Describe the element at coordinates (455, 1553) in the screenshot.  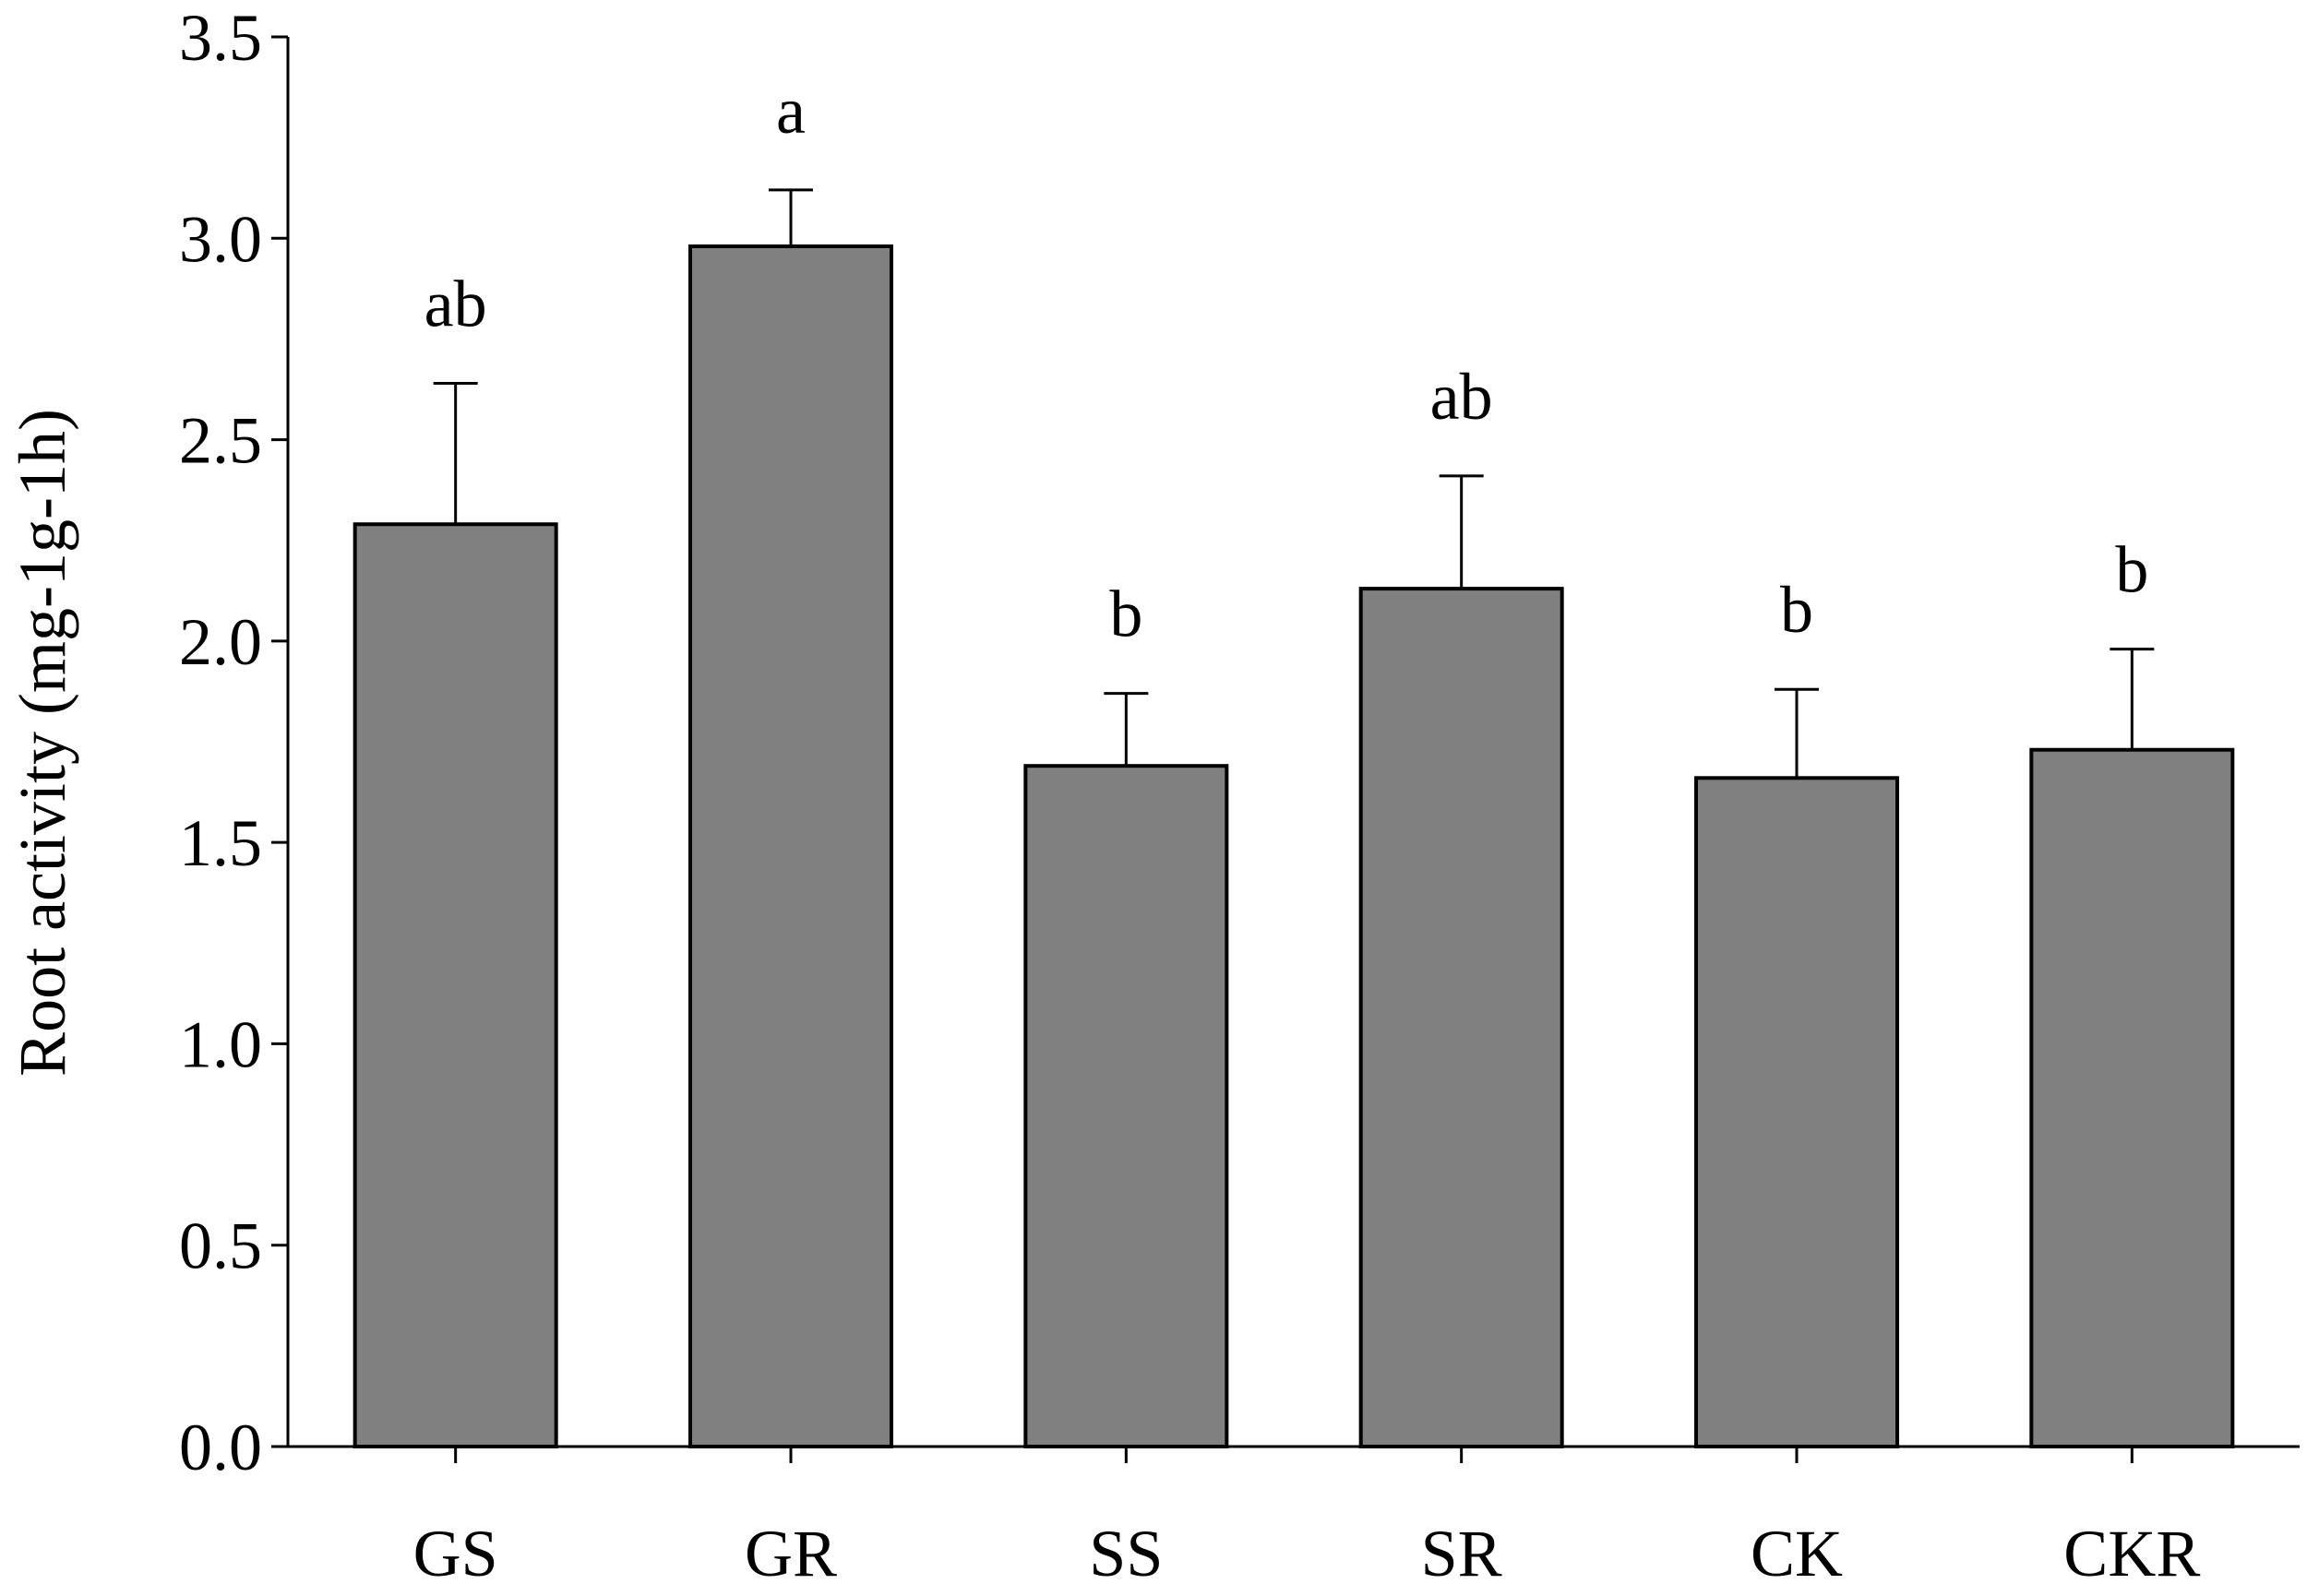
I see `x-category-label: GS` at that location.